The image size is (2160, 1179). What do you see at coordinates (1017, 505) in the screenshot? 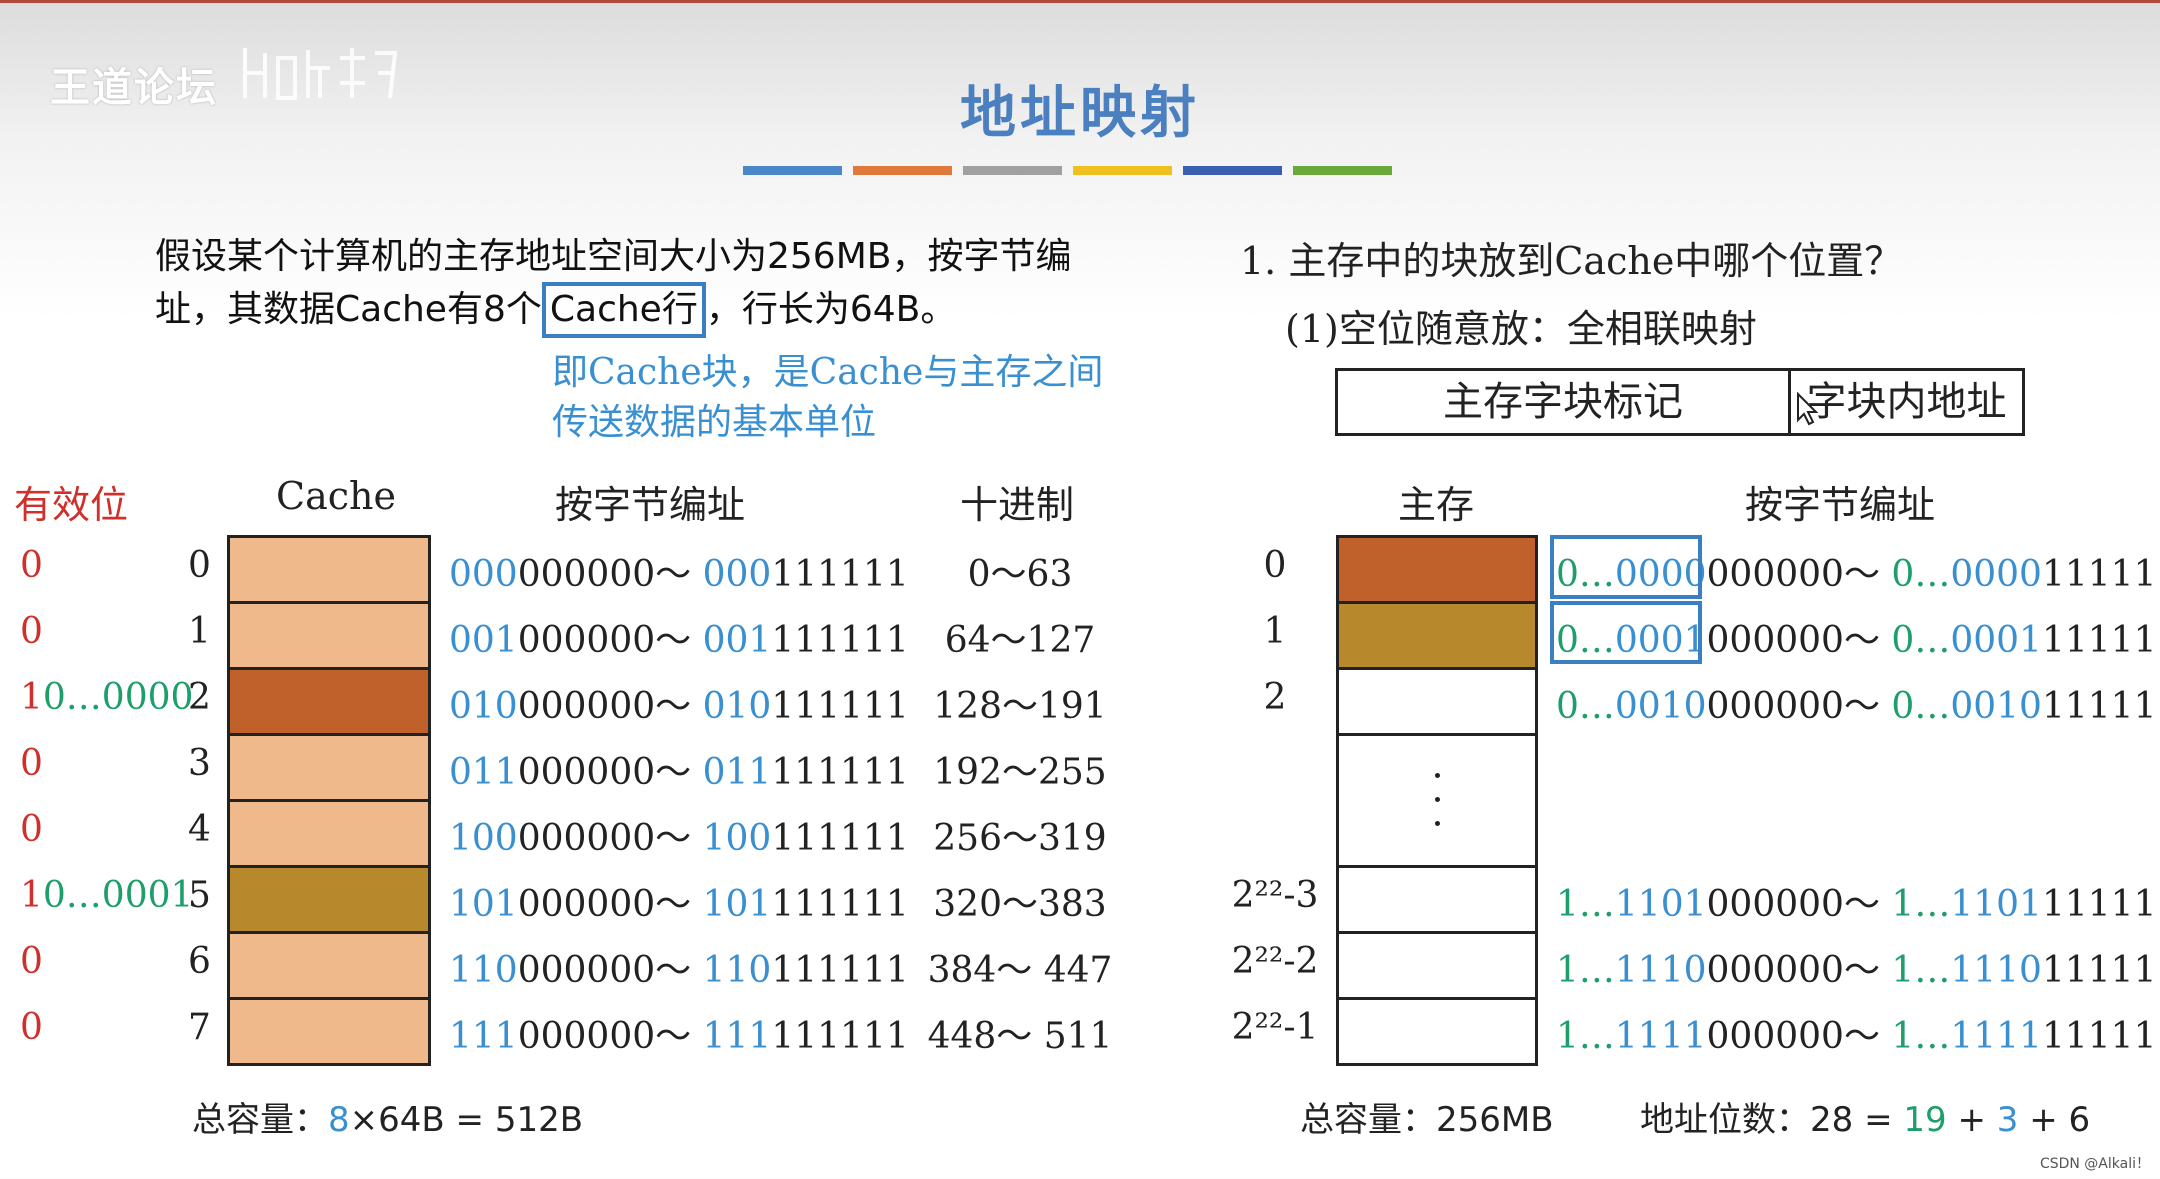
I see `decimal-header: 十进制` at bounding box center [1017, 505].